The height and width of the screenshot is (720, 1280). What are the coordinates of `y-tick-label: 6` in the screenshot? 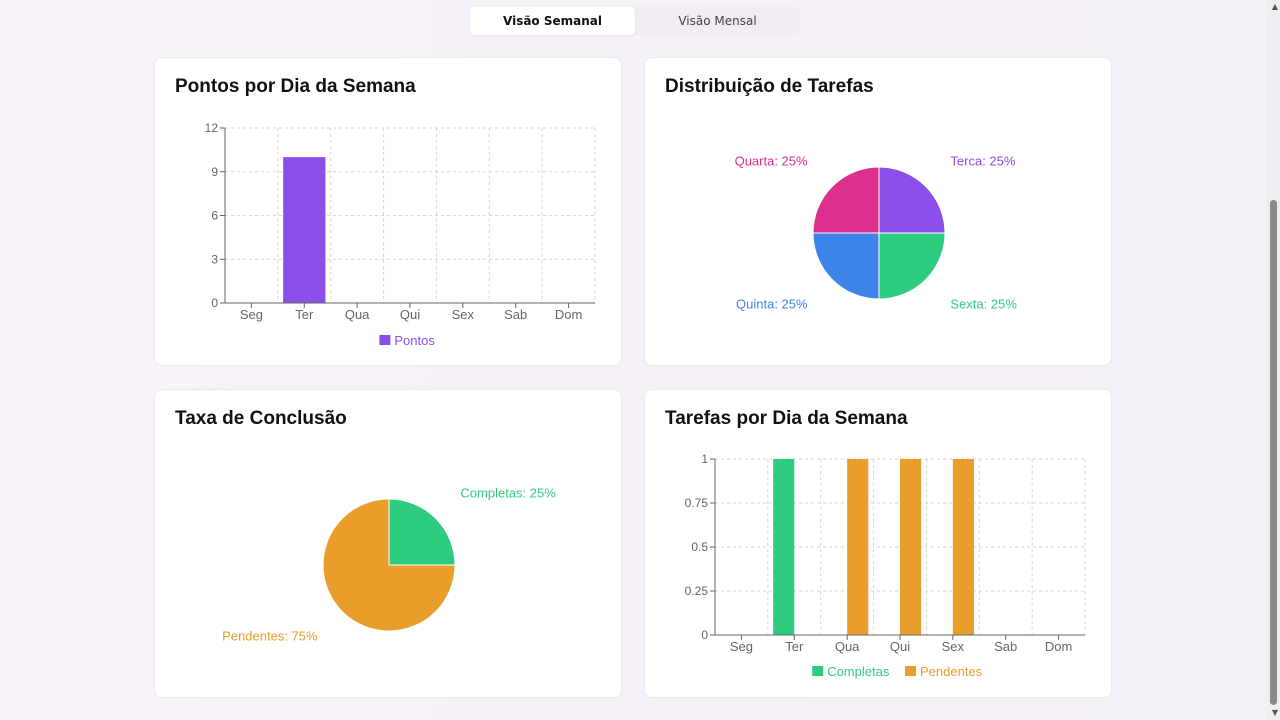 It's located at (214, 216).